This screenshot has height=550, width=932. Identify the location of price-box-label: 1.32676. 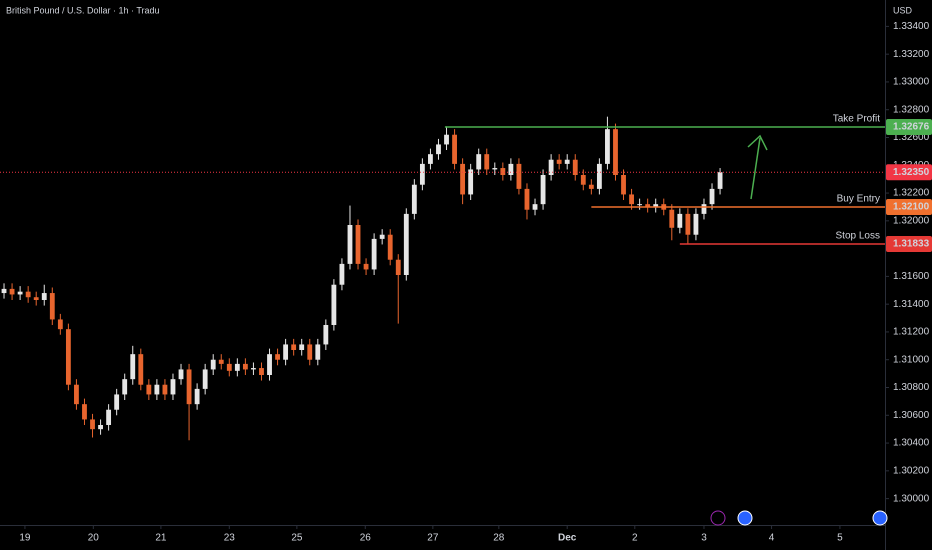
(911, 127).